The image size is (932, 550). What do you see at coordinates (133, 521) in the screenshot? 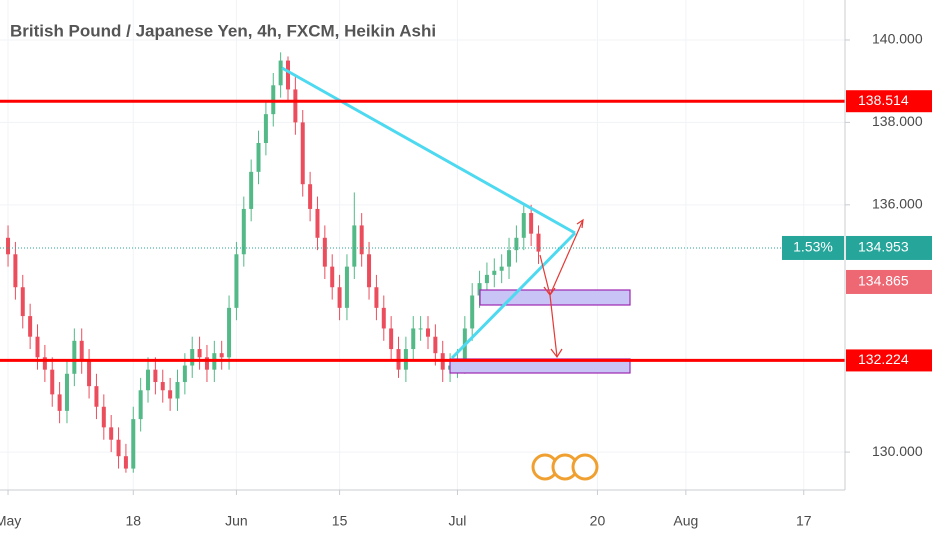
I see `x-tick-label: 18` at bounding box center [133, 521].